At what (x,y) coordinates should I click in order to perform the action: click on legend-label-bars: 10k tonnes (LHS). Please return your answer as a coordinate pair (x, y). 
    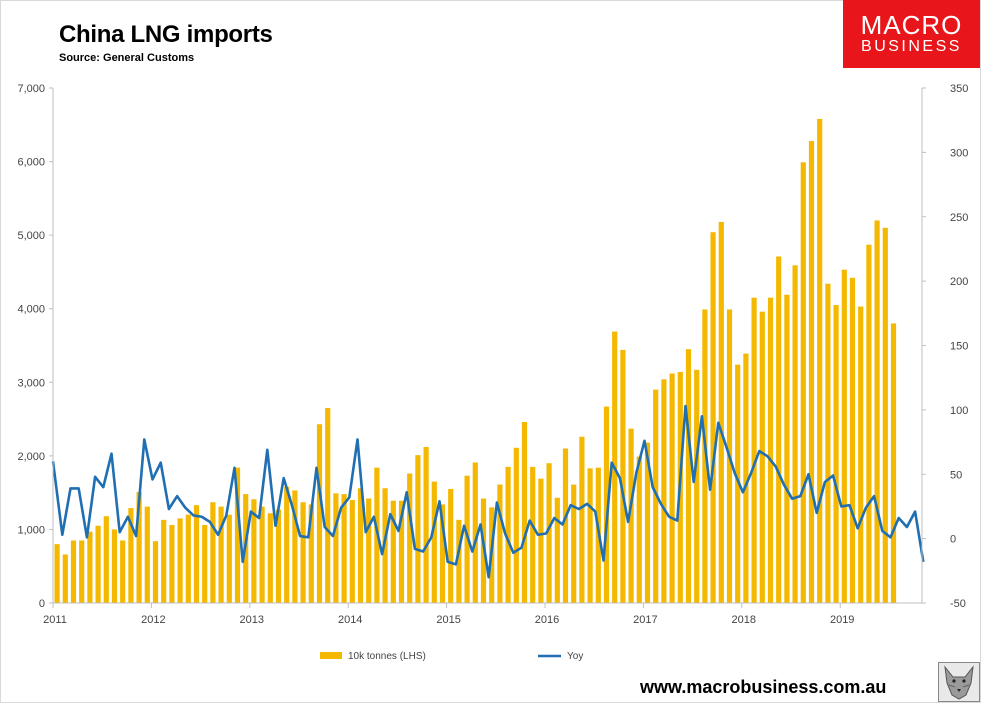
    Looking at the image, I should click on (387, 656).